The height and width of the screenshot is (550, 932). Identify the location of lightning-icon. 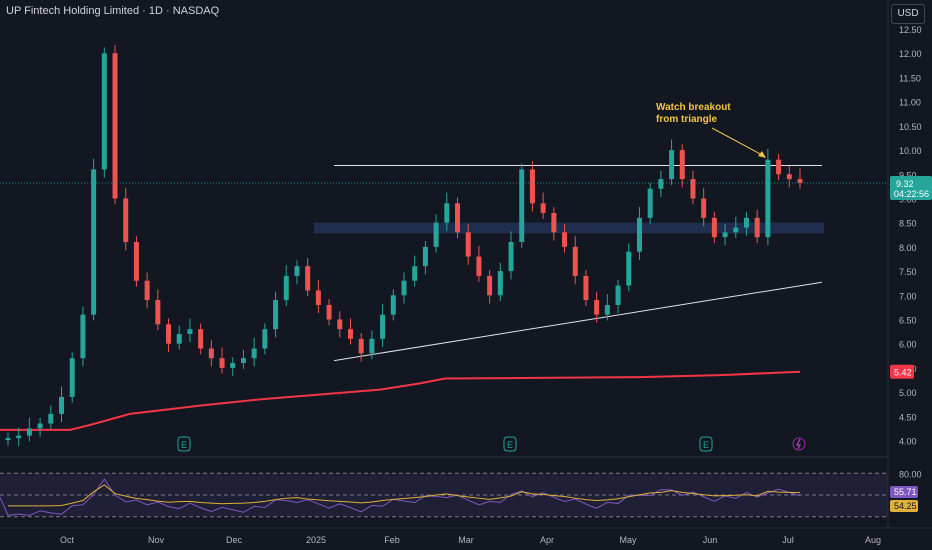
(799, 444).